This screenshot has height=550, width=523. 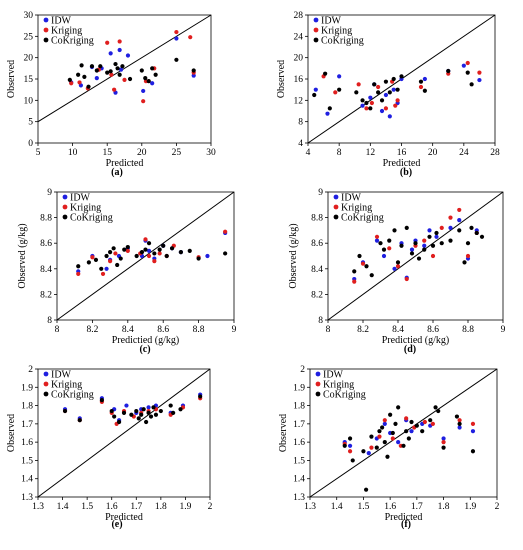 What do you see at coordinates (112, 507) in the screenshot?
I see `x-tick-label: 1.6` at bounding box center [112, 507].